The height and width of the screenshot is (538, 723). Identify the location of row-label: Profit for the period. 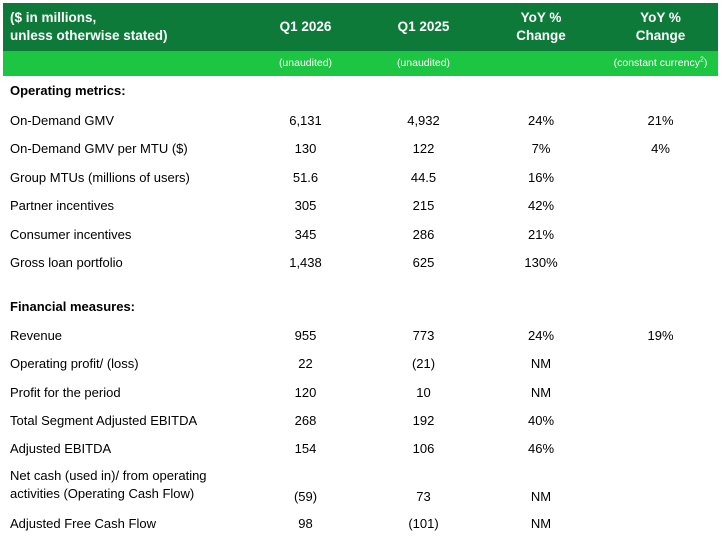
(65, 392).